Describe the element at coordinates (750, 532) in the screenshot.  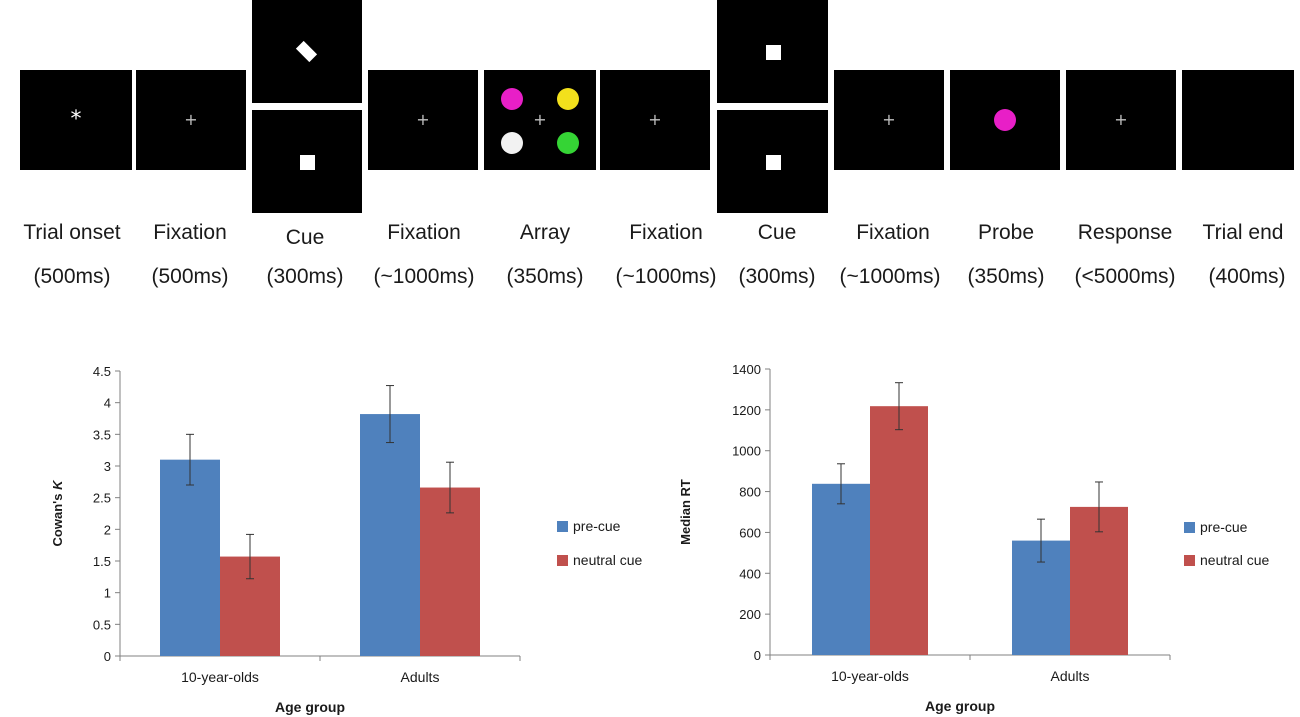
I see `y-tick-label: 600` at that location.